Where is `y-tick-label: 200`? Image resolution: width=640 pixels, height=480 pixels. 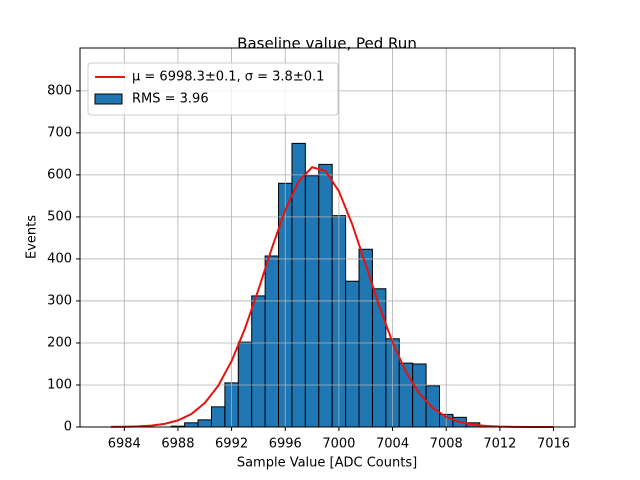
y-tick-label: 200 is located at coordinates (59, 342).